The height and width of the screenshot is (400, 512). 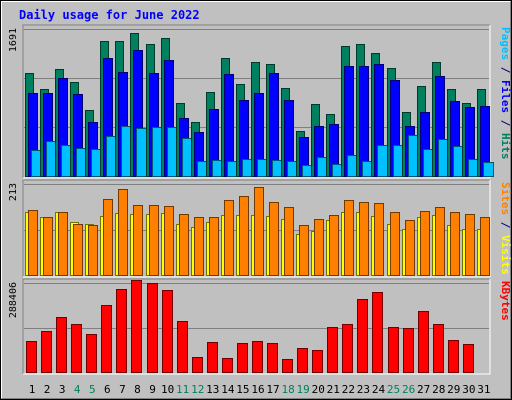 I want to click on day-label-16: 16, so click(x=257, y=389).